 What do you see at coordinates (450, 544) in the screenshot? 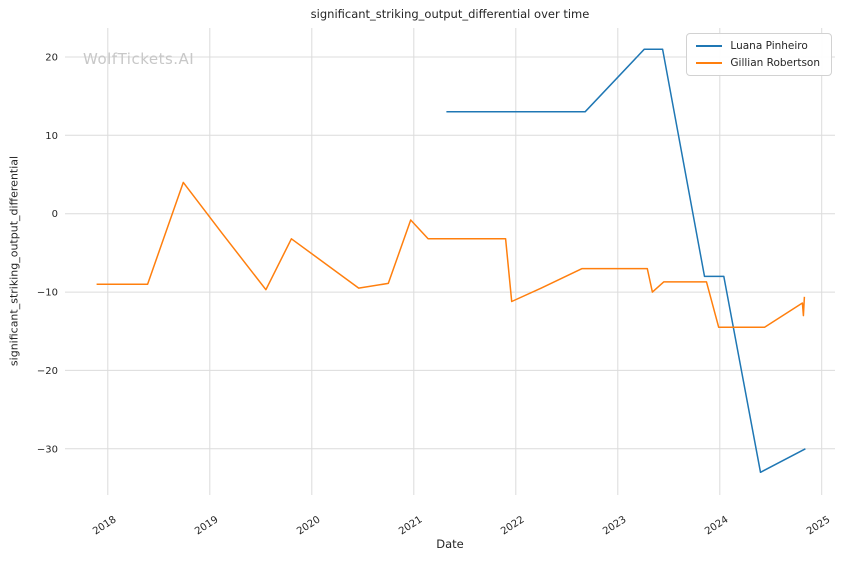
I see `x-axis-label: Date` at bounding box center [450, 544].